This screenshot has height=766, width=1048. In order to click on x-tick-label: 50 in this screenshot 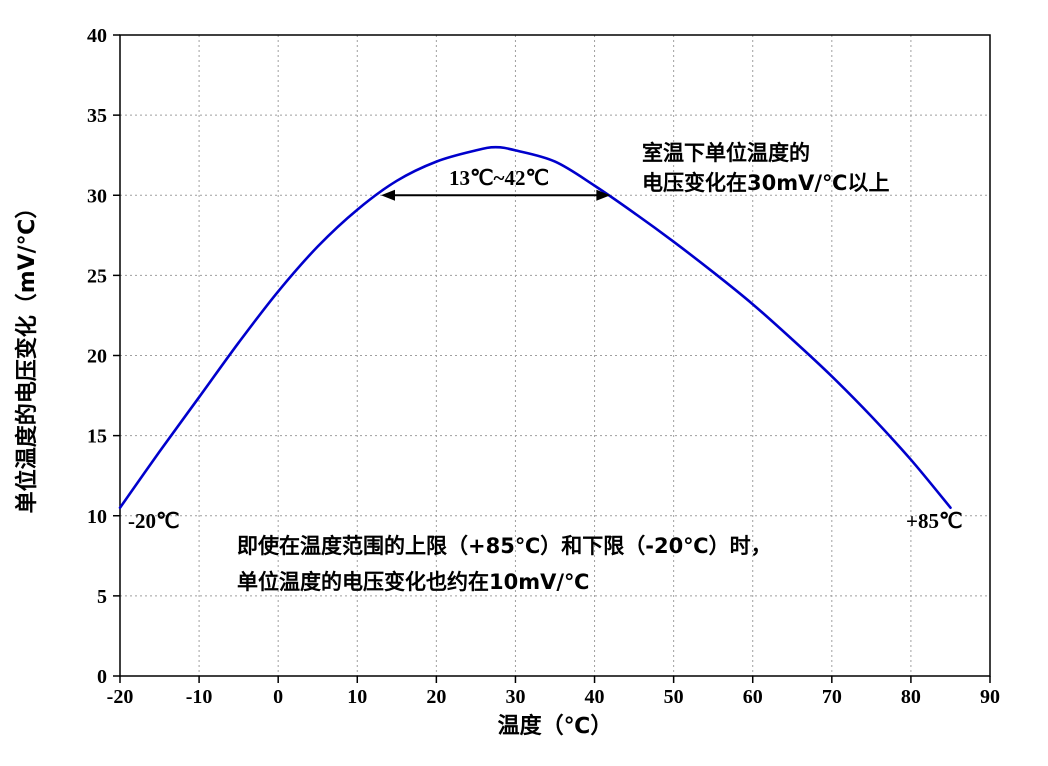, I will do `click(674, 697)`.